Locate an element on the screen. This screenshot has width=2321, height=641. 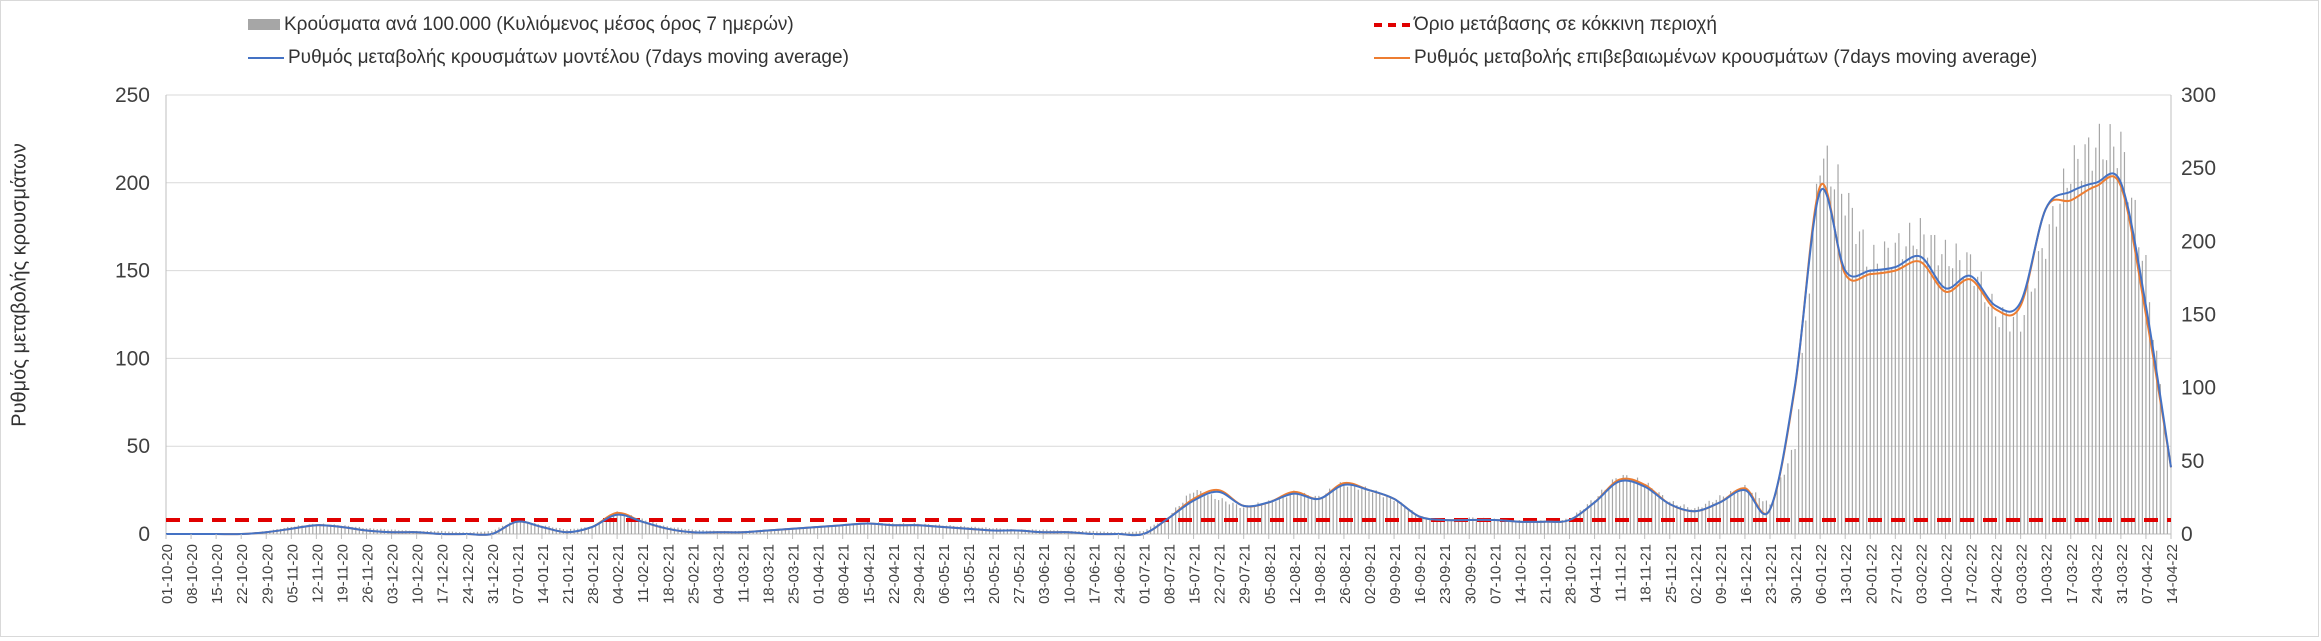
x-tick-label: 18-02-21 is located at coordinates (668, 574).